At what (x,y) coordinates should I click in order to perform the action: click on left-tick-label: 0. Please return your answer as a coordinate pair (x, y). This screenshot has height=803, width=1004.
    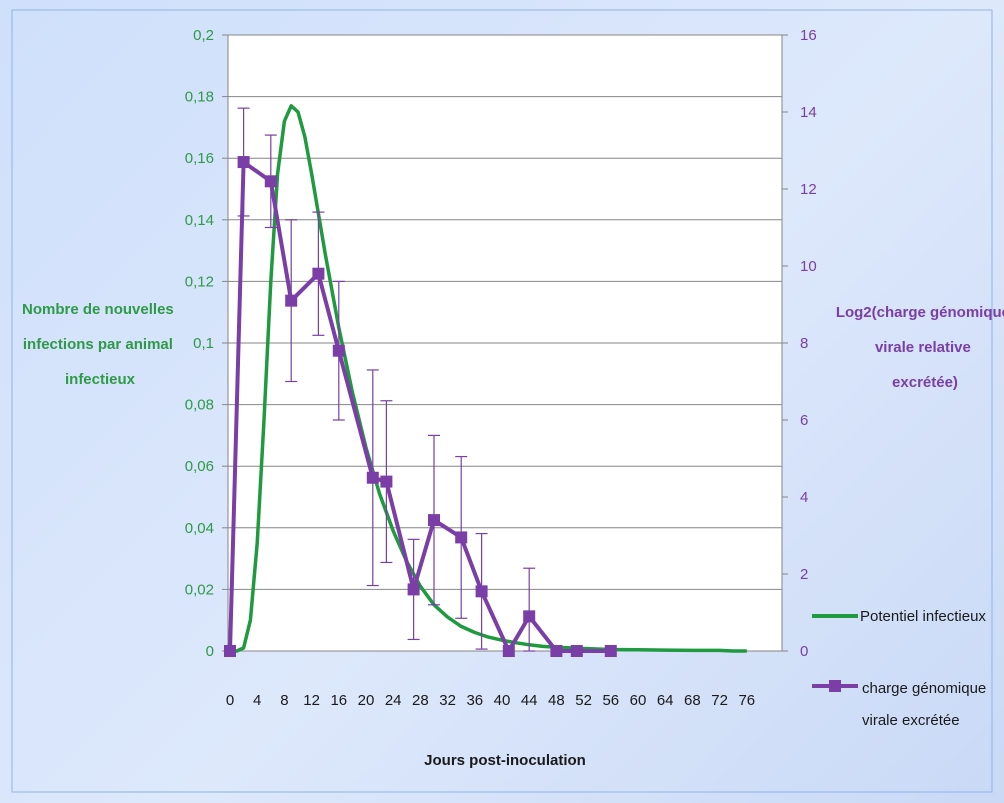
    Looking at the image, I should click on (210, 651).